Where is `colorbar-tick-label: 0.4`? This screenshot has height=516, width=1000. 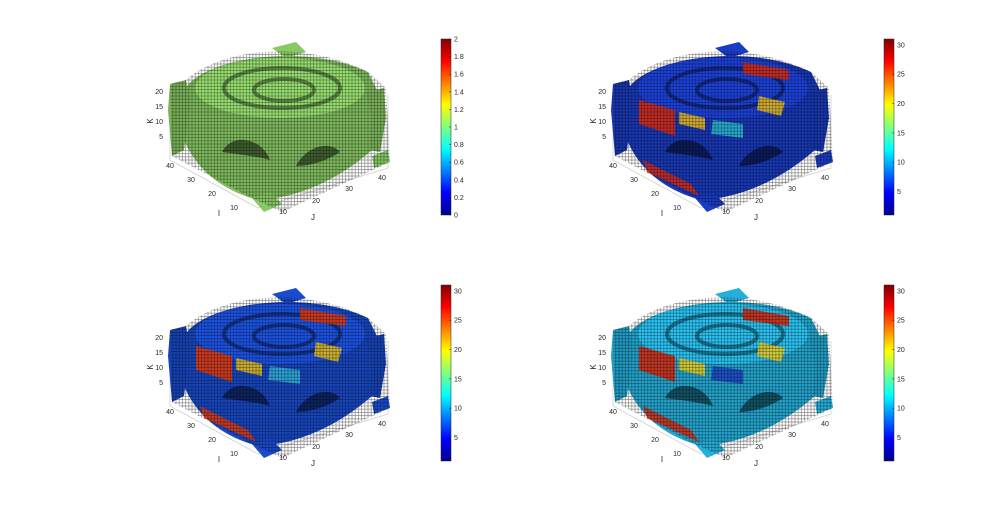 colorbar-tick-label: 0.4 is located at coordinates (459, 180).